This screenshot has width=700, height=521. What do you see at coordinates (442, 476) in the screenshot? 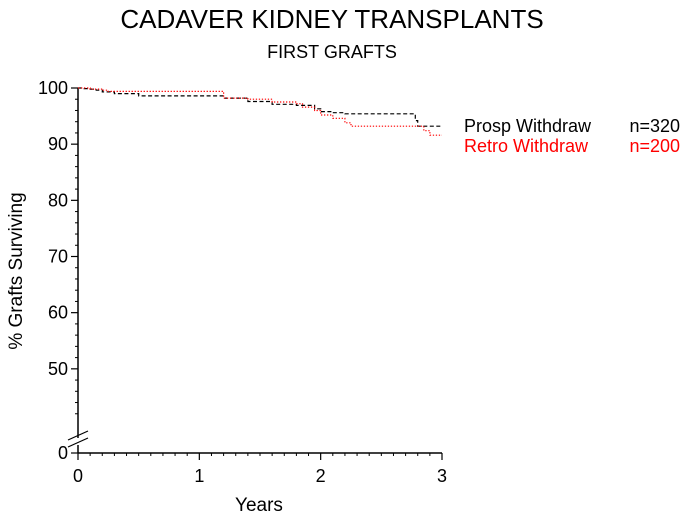
I see `x-tick-label: 3` at bounding box center [442, 476].